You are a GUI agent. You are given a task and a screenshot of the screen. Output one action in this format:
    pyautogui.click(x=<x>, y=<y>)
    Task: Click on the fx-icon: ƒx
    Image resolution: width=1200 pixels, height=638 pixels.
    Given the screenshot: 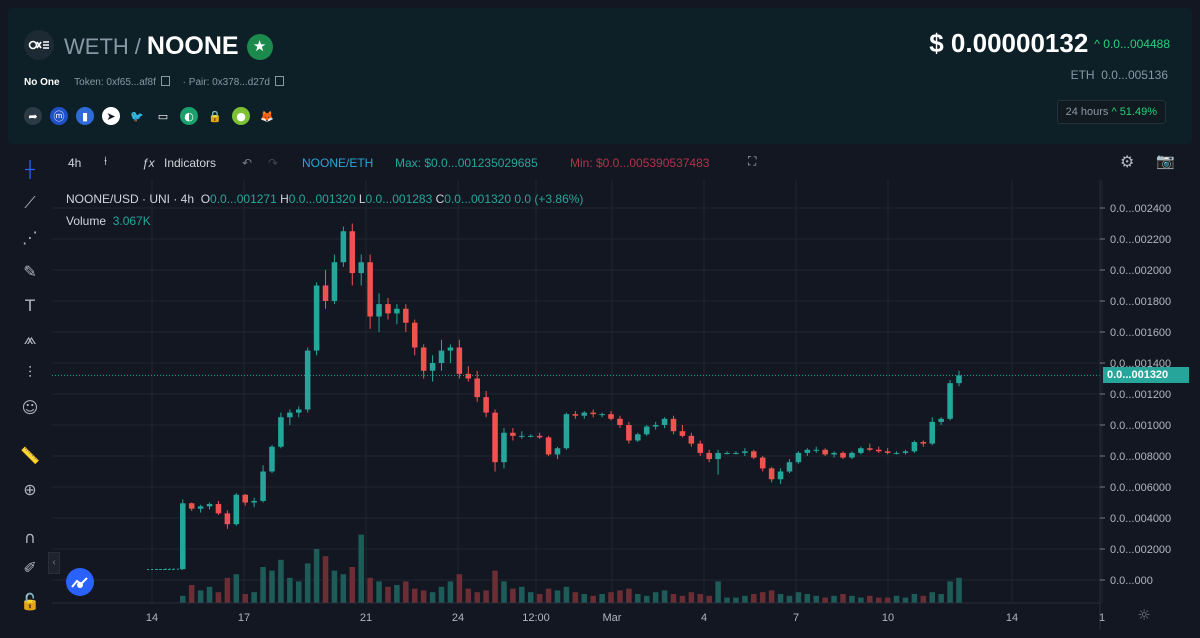 What is the action you would take?
    pyautogui.click(x=148, y=163)
    